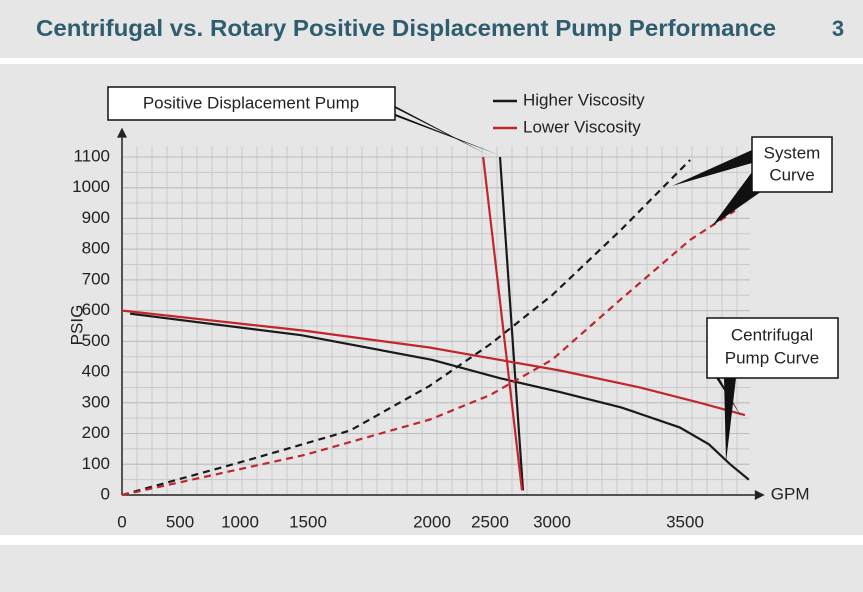  What do you see at coordinates (240, 521) in the screenshot?
I see `x-tick-label: 1000` at bounding box center [240, 521].